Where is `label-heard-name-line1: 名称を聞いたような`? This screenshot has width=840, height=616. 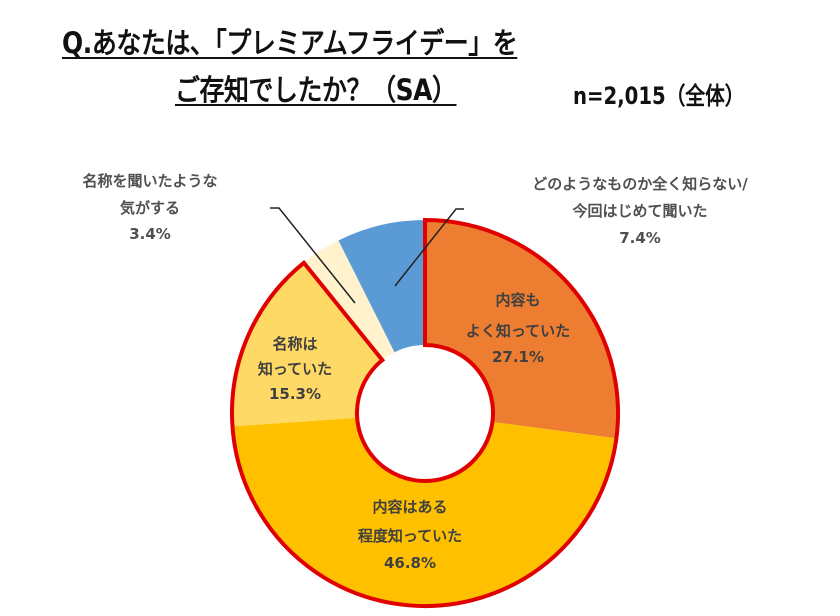 label-heard-name-line1: 名称を聞いたような is located at coordinates (149, 181).